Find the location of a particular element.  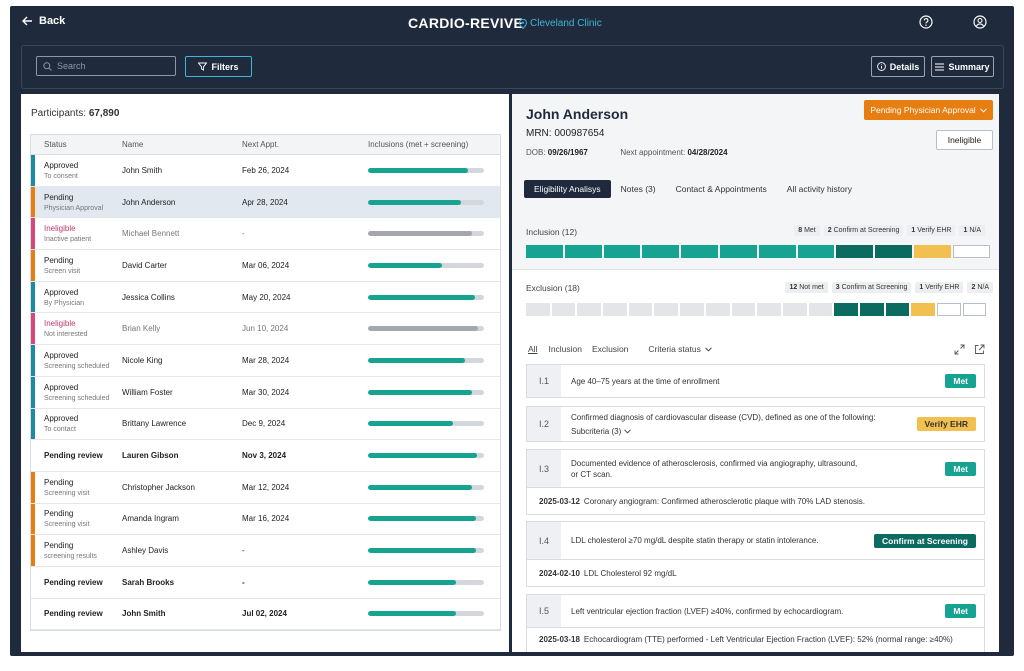

status-cell: Pending Physician Approval is located at coordinates (73, 202).